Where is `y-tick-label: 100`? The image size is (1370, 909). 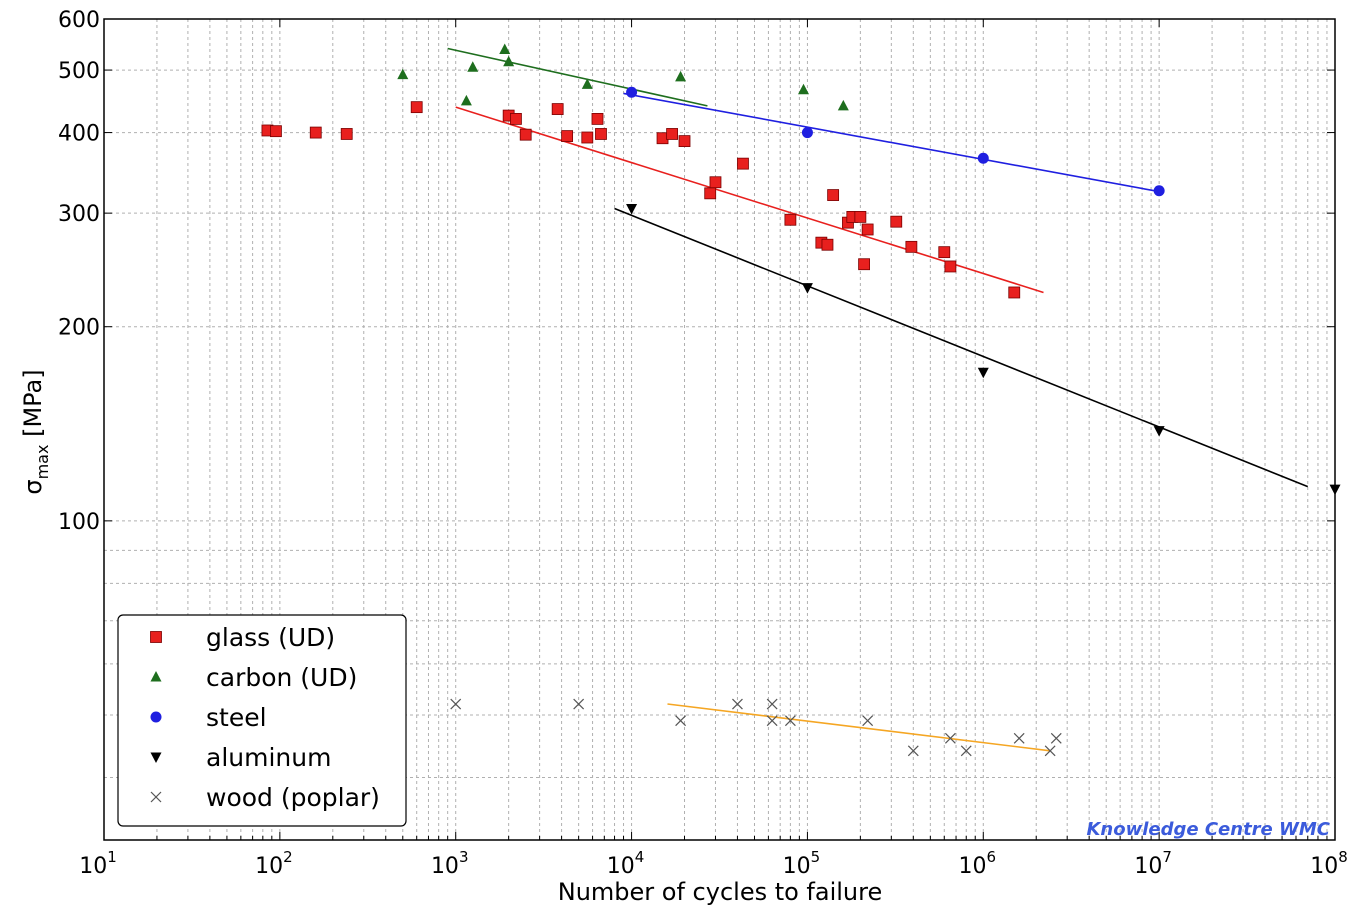 y-tick-label: 100 is located at coordinates (79, 522).